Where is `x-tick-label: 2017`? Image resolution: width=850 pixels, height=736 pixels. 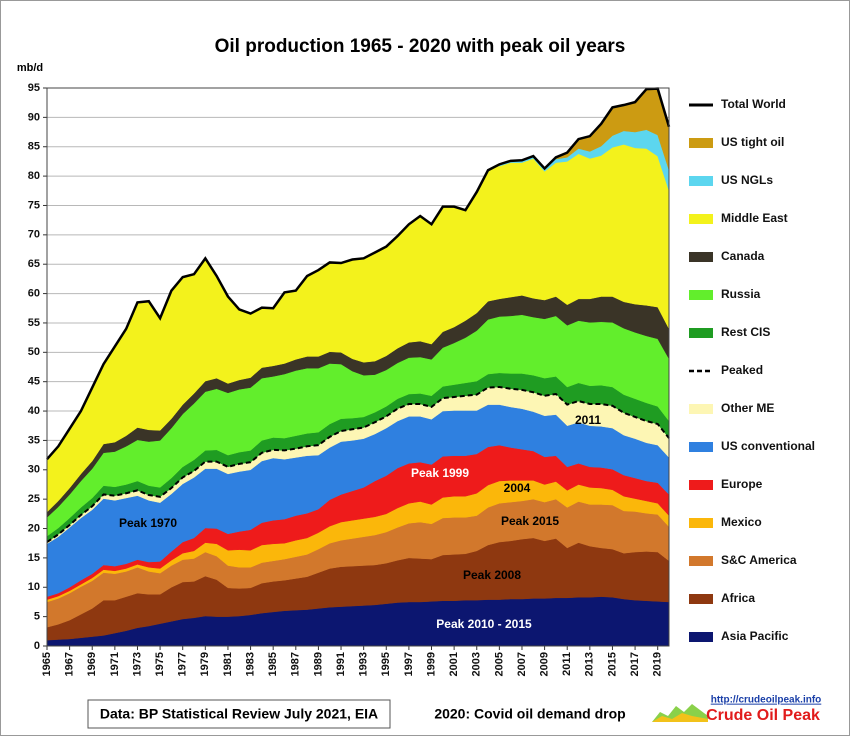 x-tick-label: 2017 is located at coordinates (635, 664).